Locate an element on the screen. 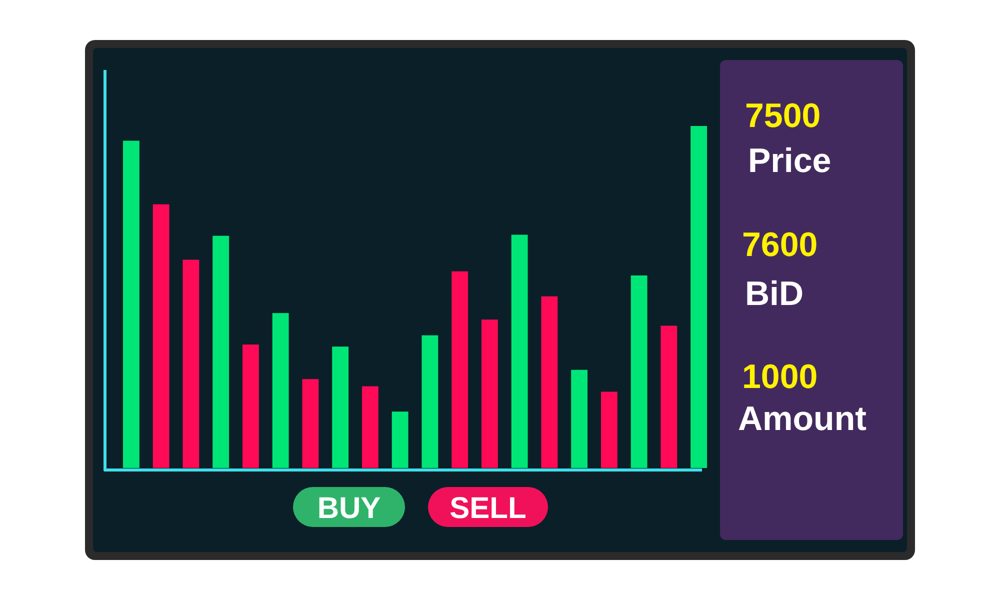 This screenshot has height=600, width=1000. text: 7600 is located at coordinates (780, 245).